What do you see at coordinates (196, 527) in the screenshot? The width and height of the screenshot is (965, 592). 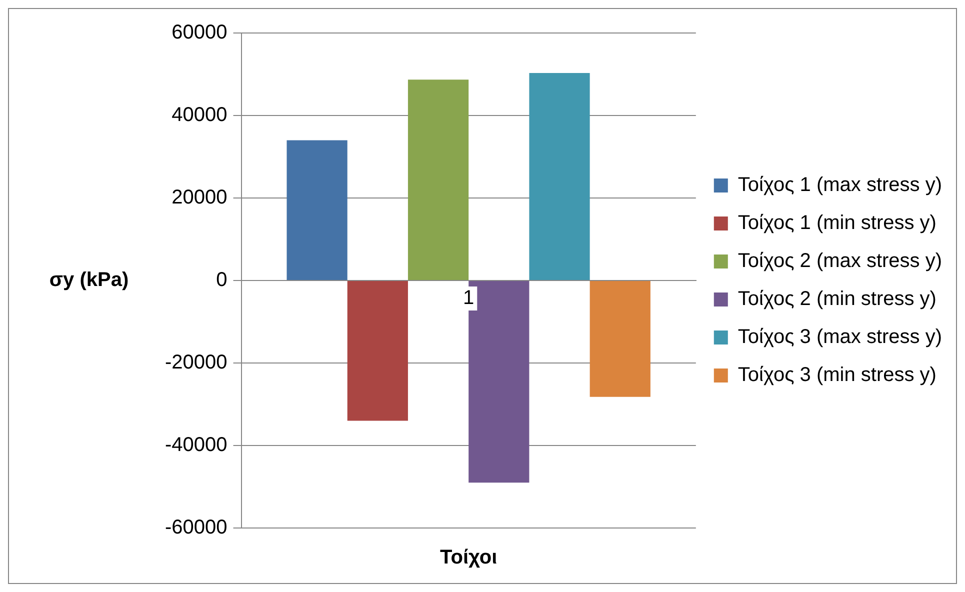 I see `y-tick-label: -60000` at bounding box center [196, 527].